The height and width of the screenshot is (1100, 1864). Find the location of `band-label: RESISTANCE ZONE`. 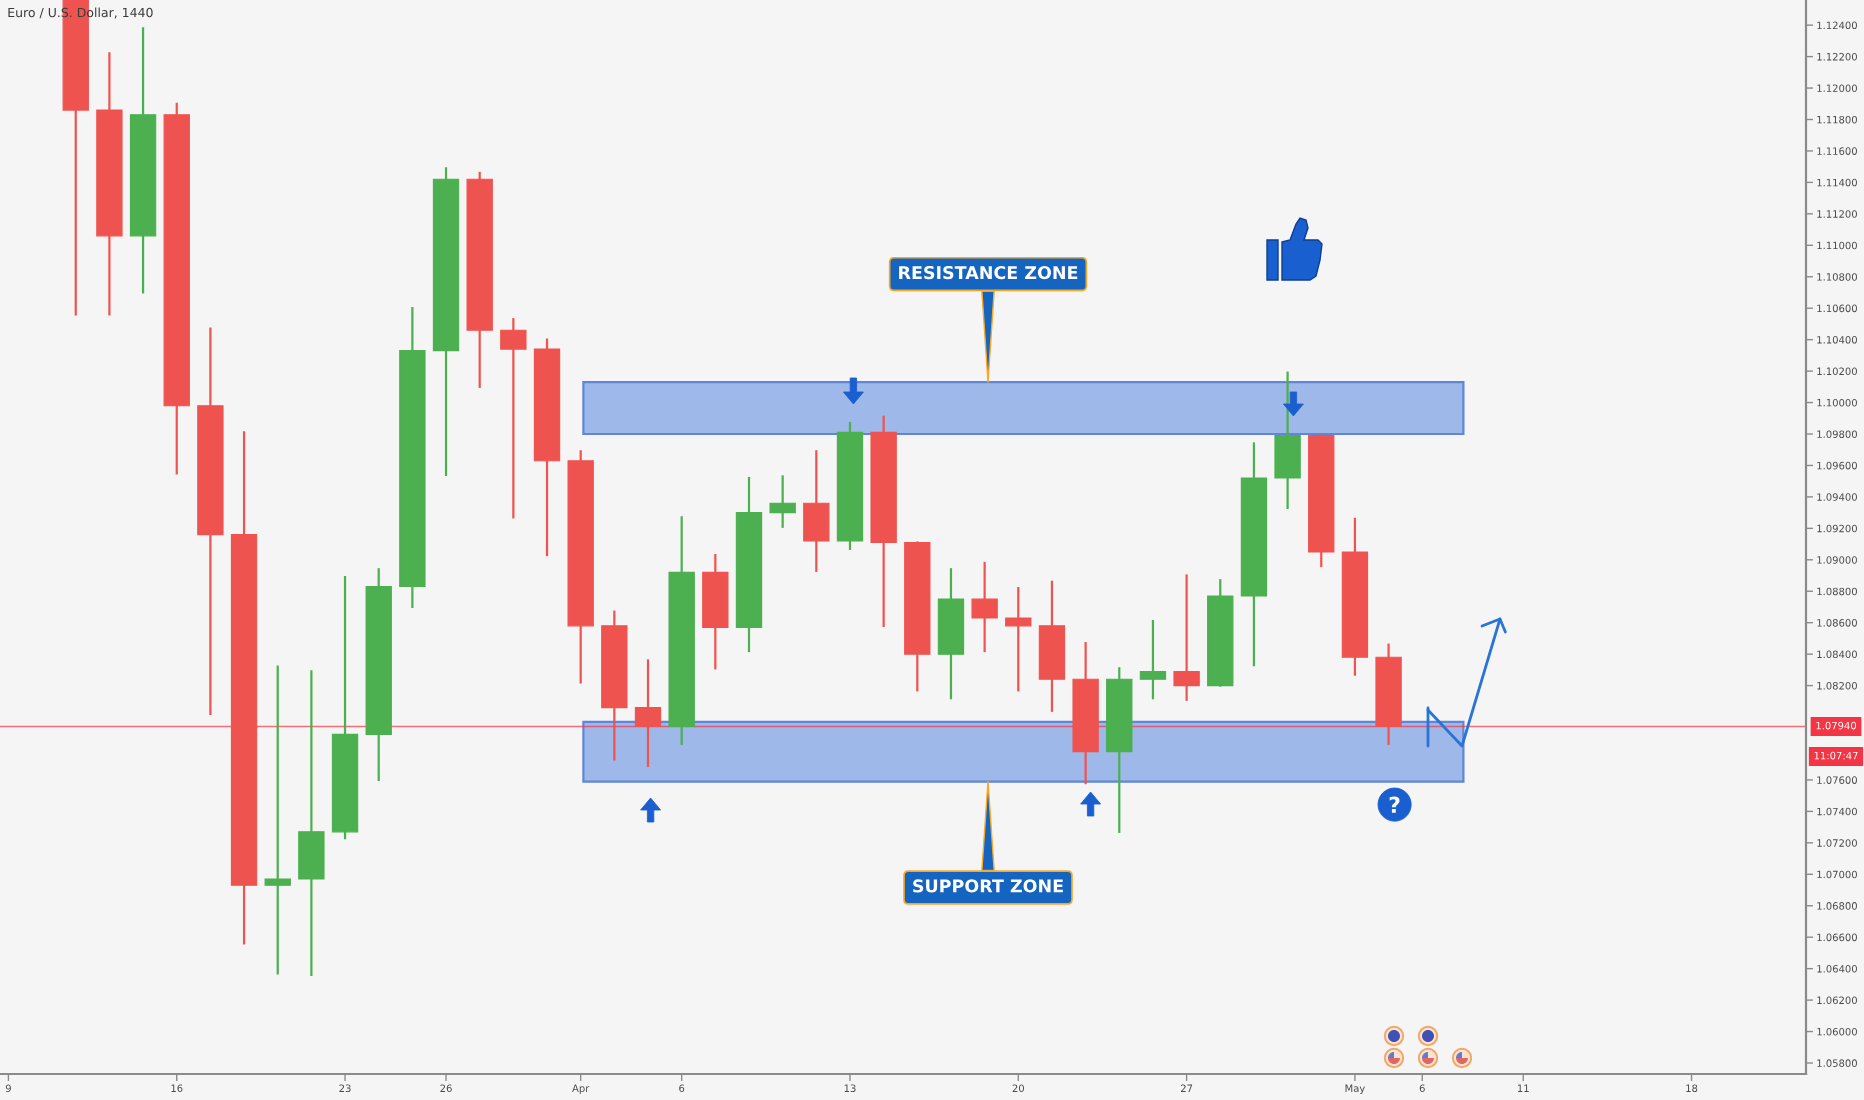

band-label: RESISTANCE ZONE is located at coordinates (988, 272).